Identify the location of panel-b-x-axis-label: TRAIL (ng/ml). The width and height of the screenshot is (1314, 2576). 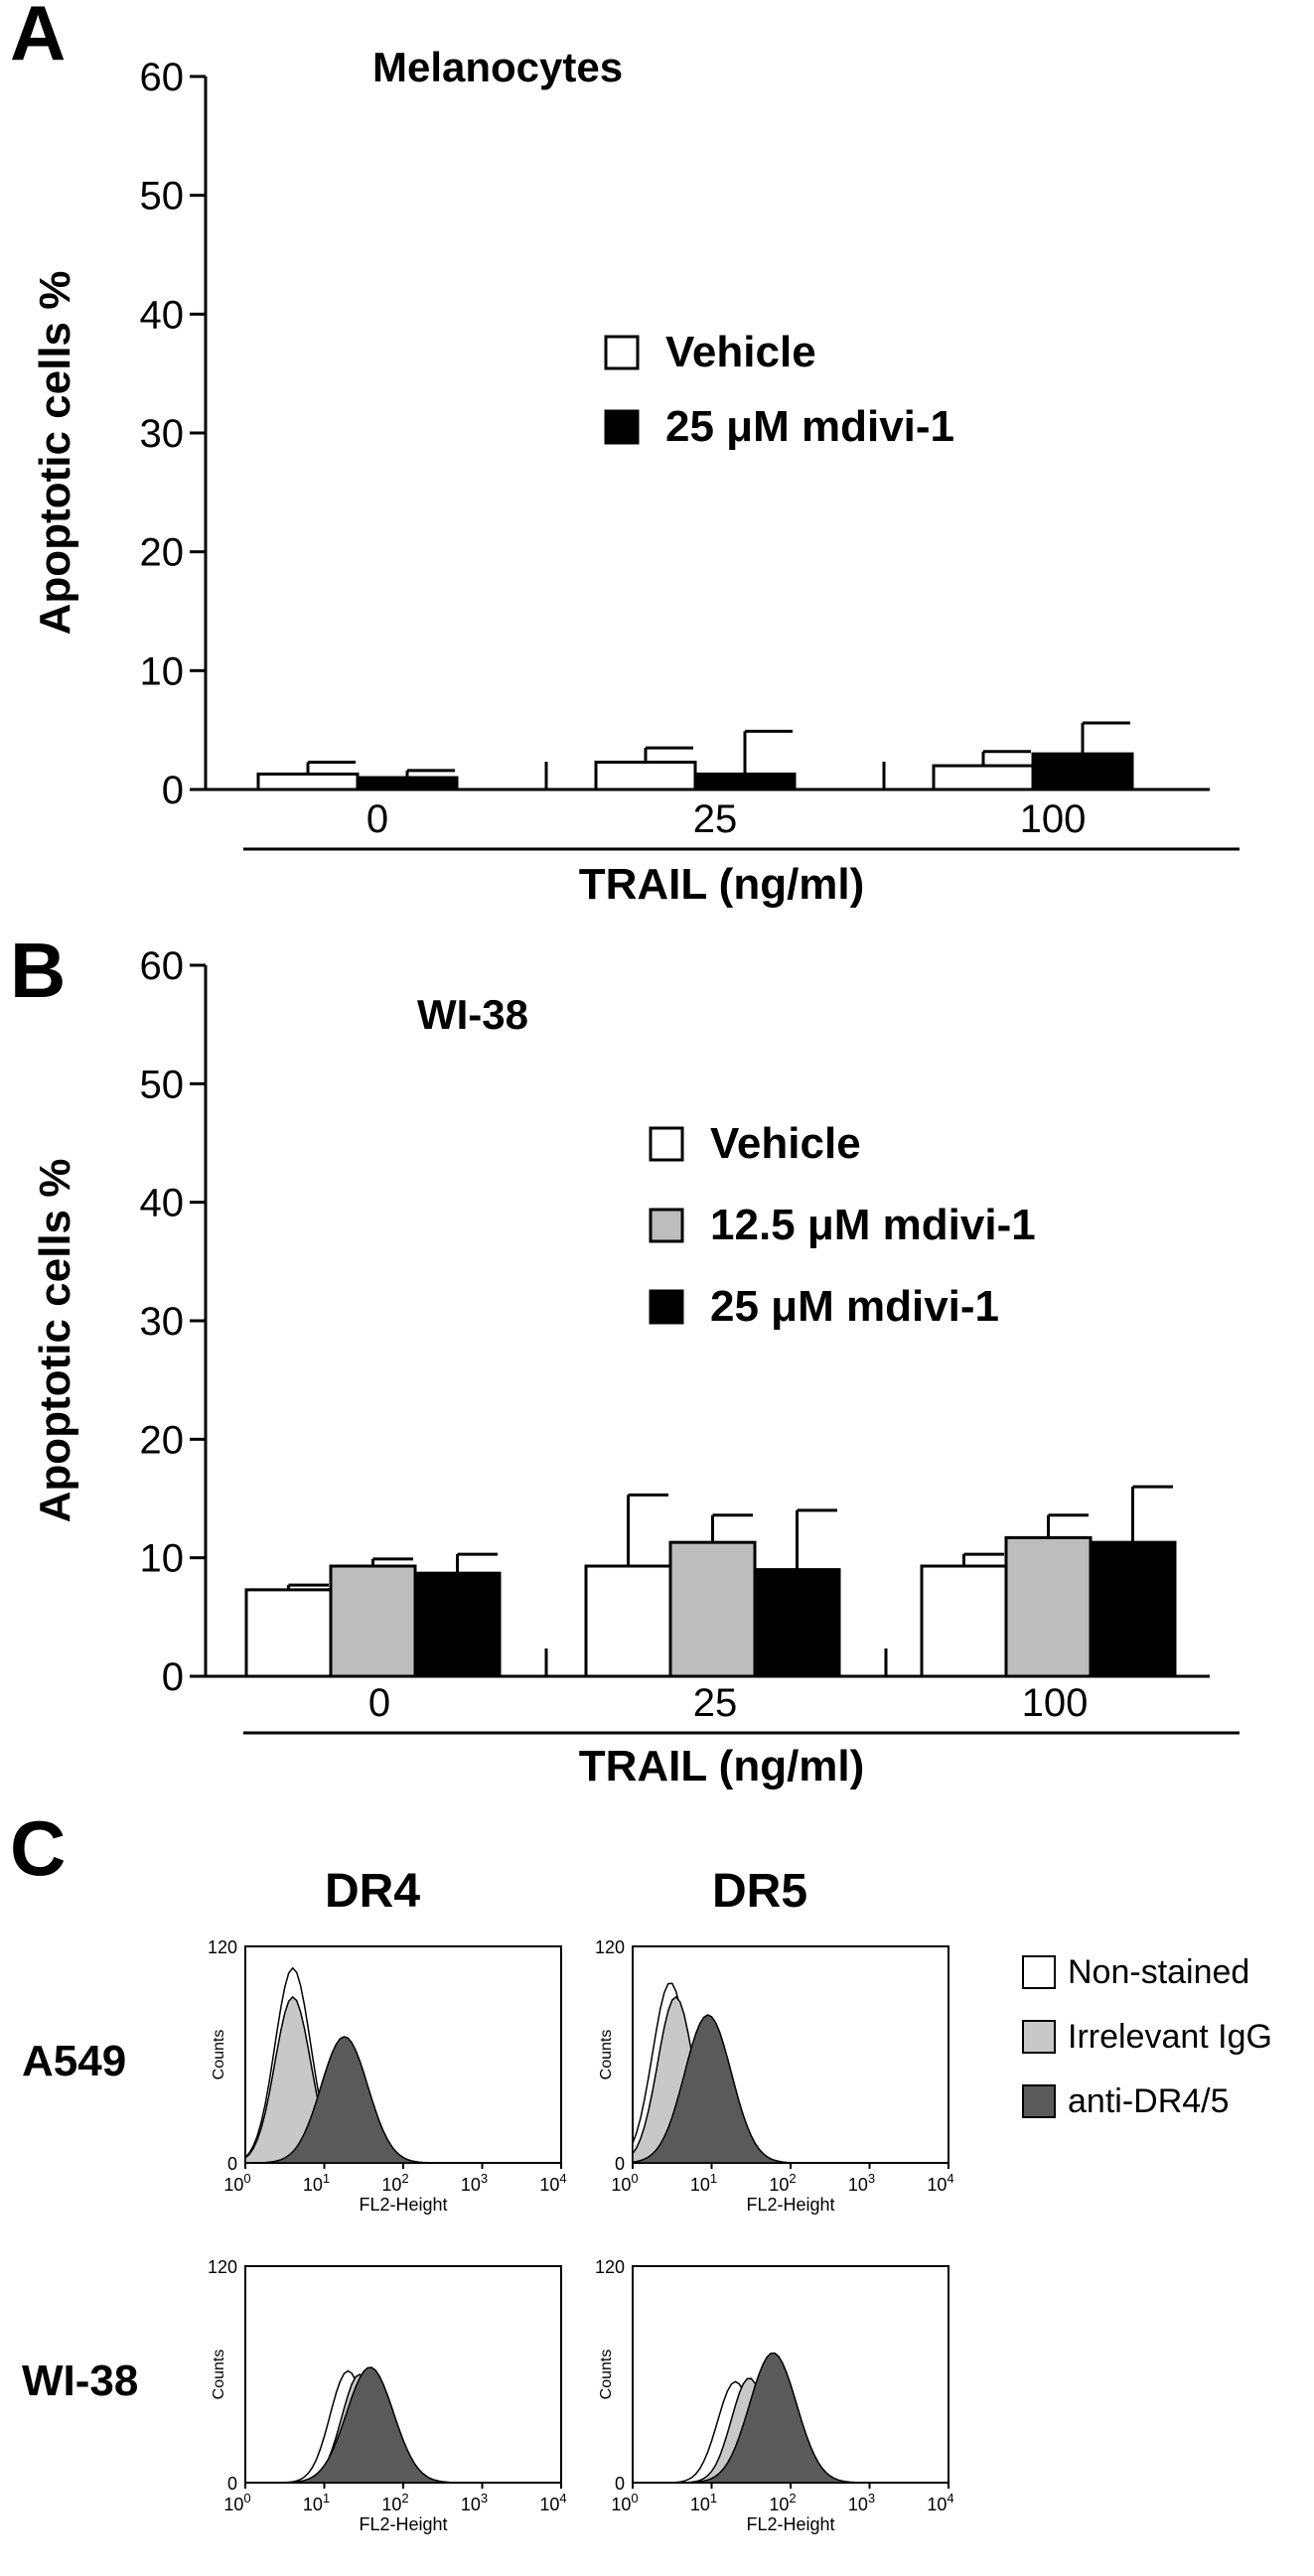
(722, 1766).